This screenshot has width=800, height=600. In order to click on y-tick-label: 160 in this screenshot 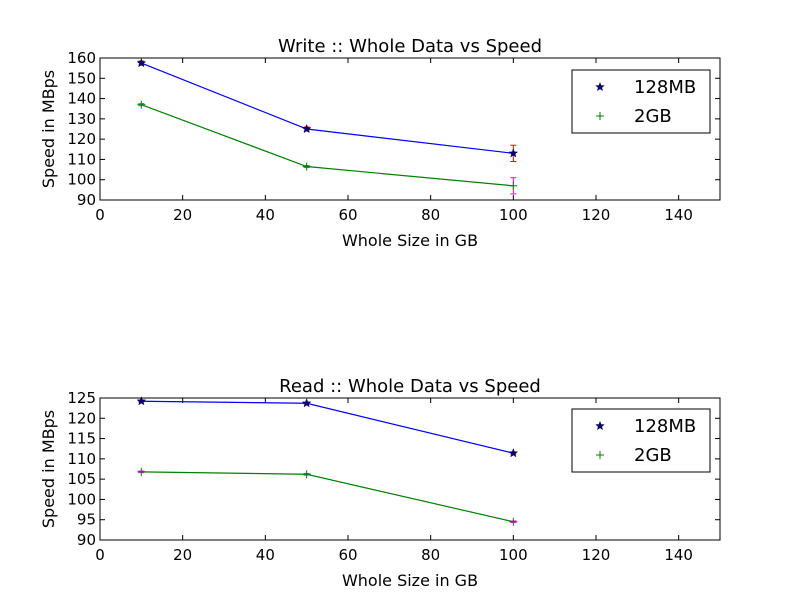, I will do `click(81, 58)`.